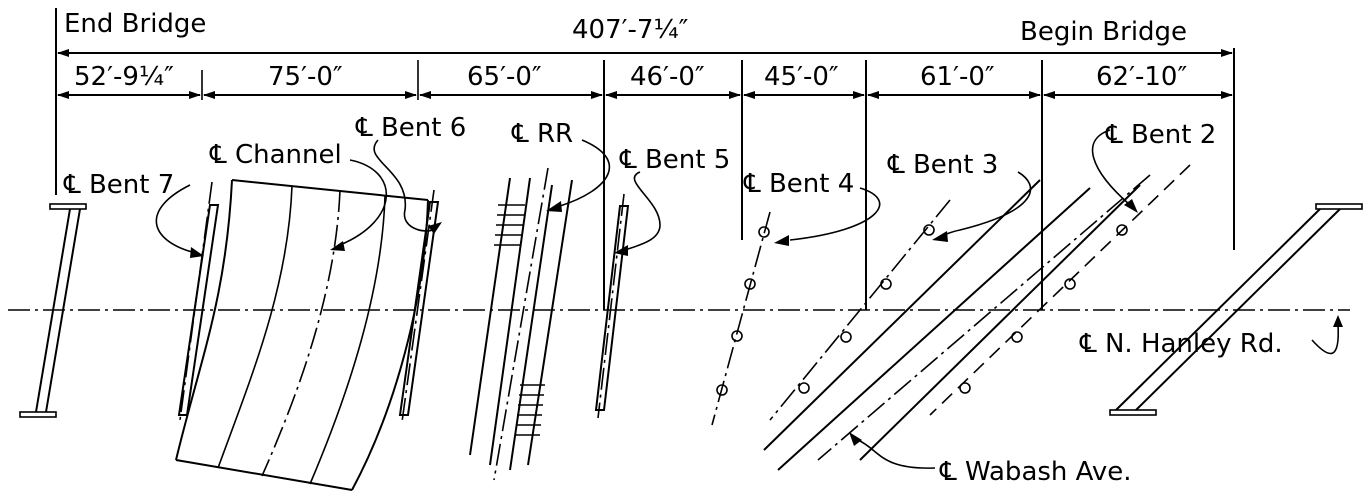  I want to click on railroad, so click(521, 324).